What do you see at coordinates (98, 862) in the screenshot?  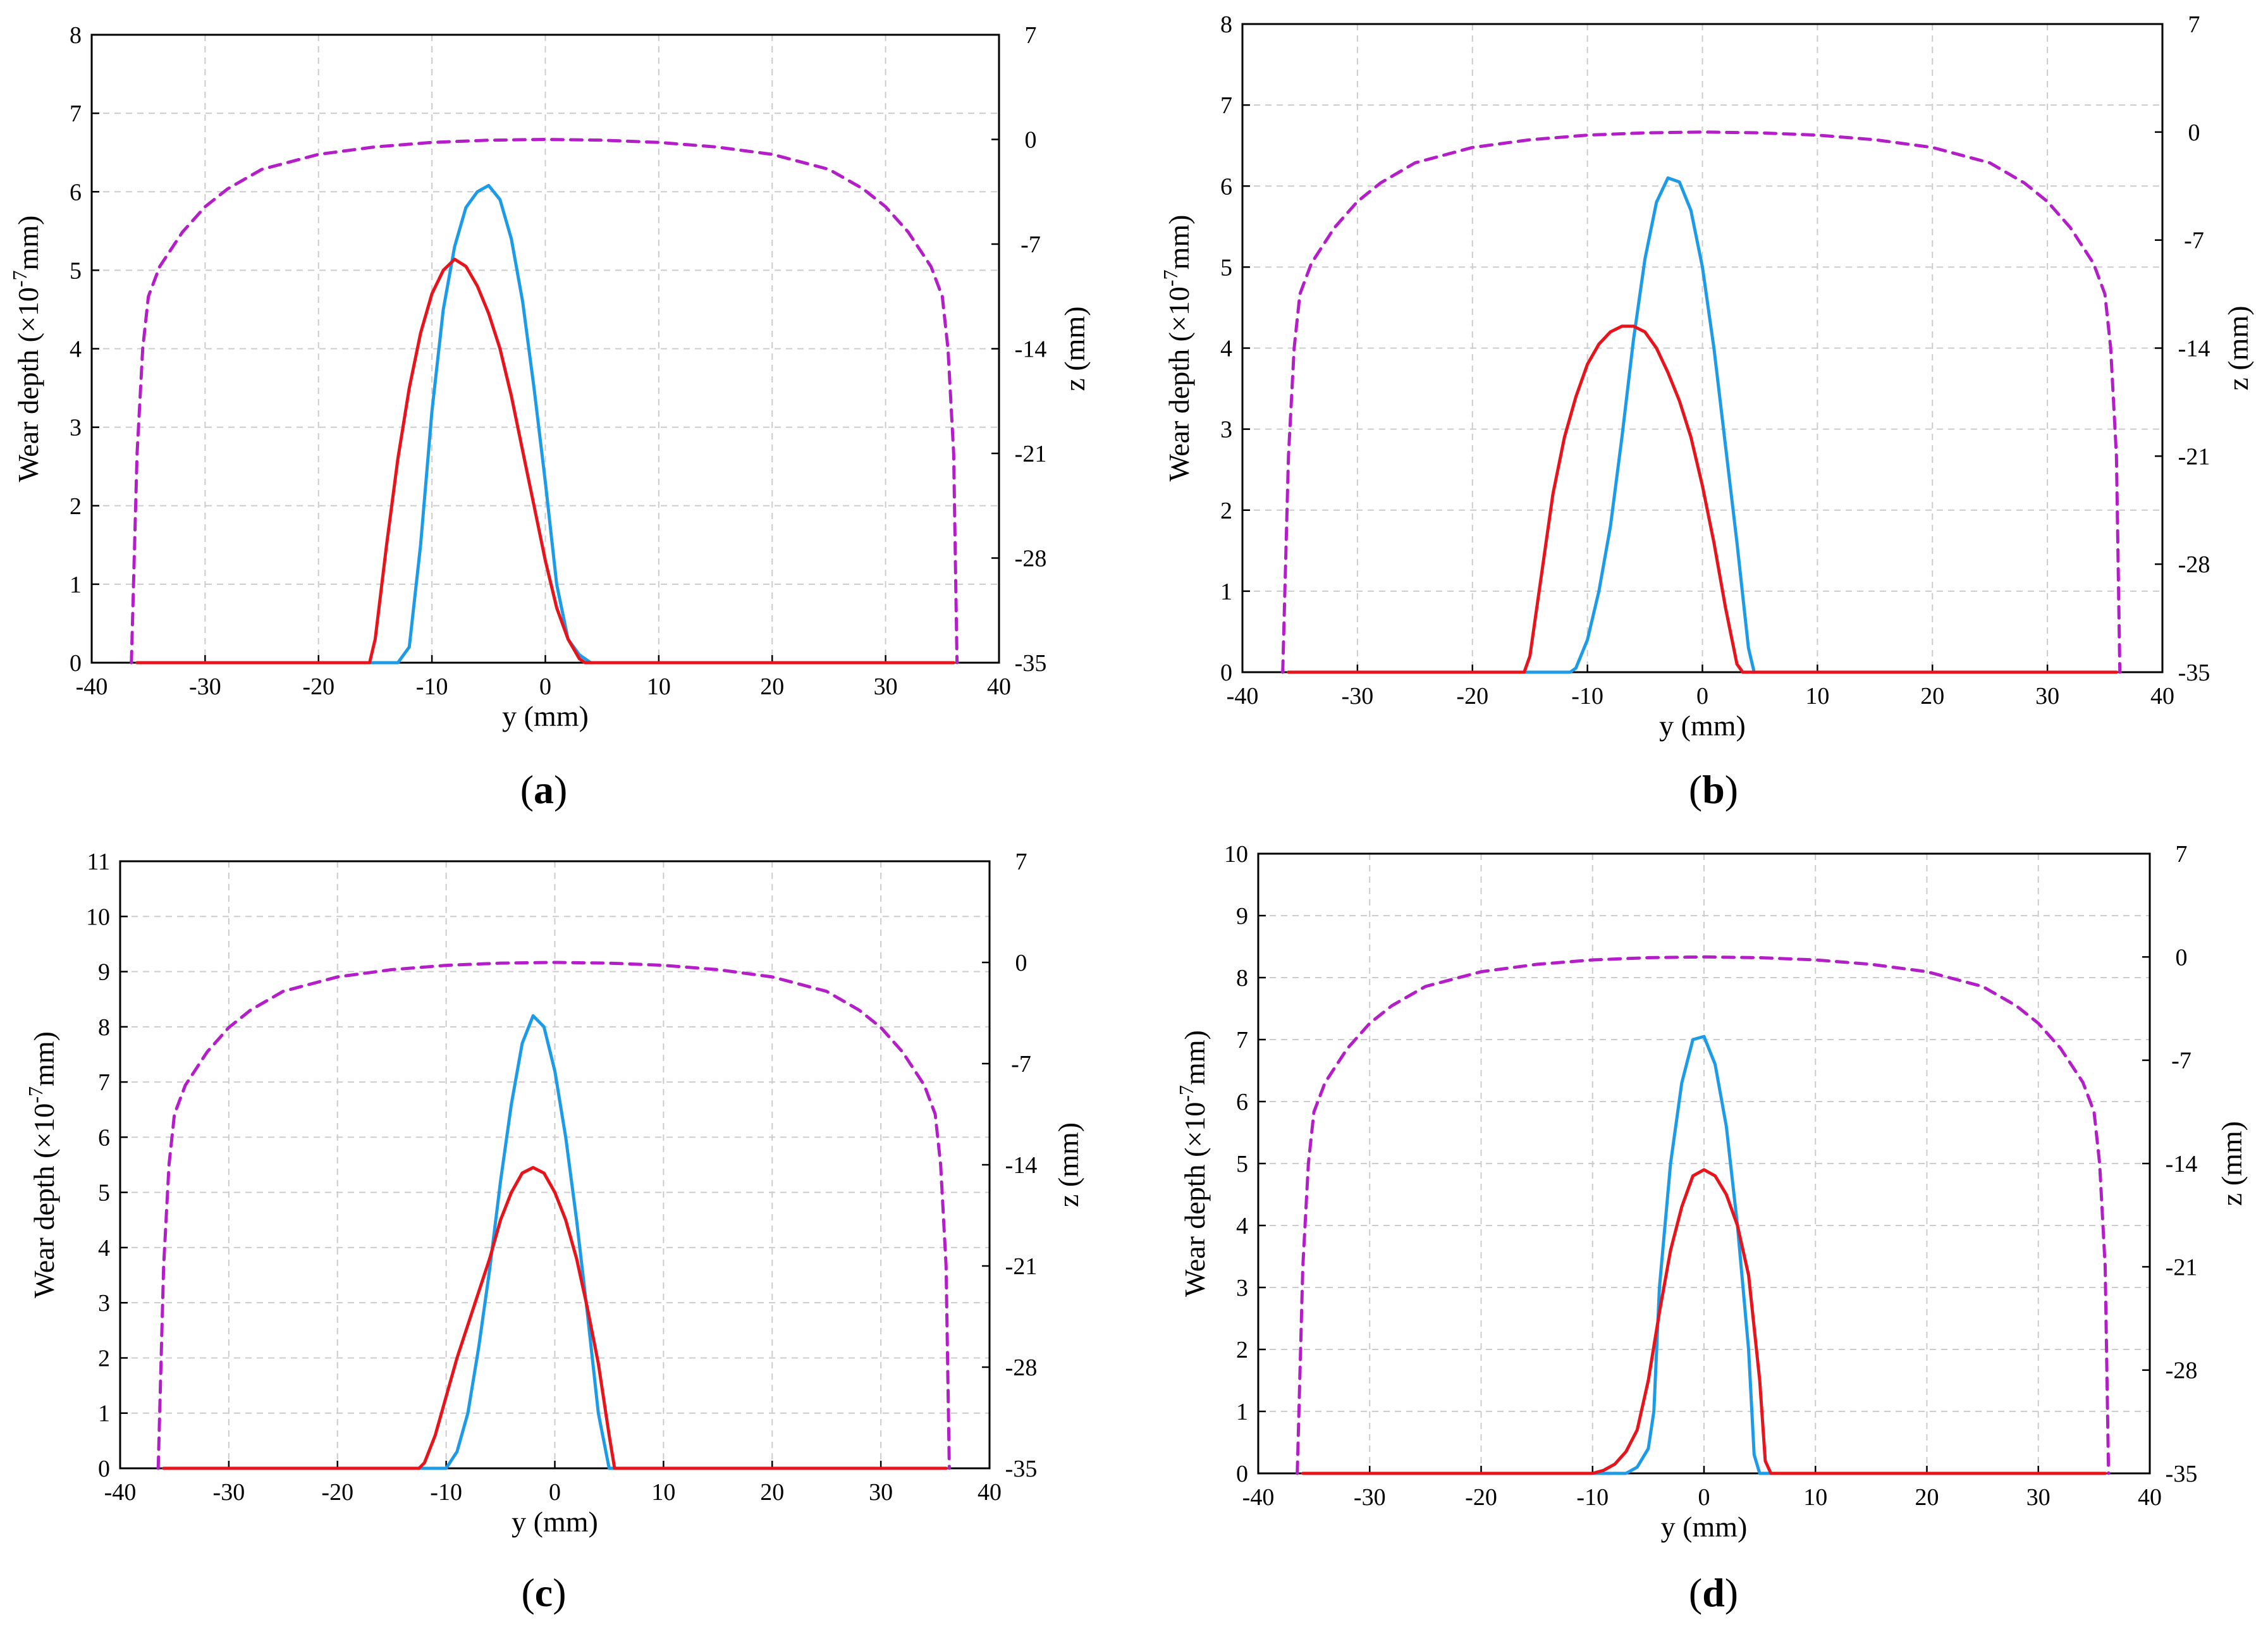 I see `y-tick-label: 11` at bounding box center [98, 862].